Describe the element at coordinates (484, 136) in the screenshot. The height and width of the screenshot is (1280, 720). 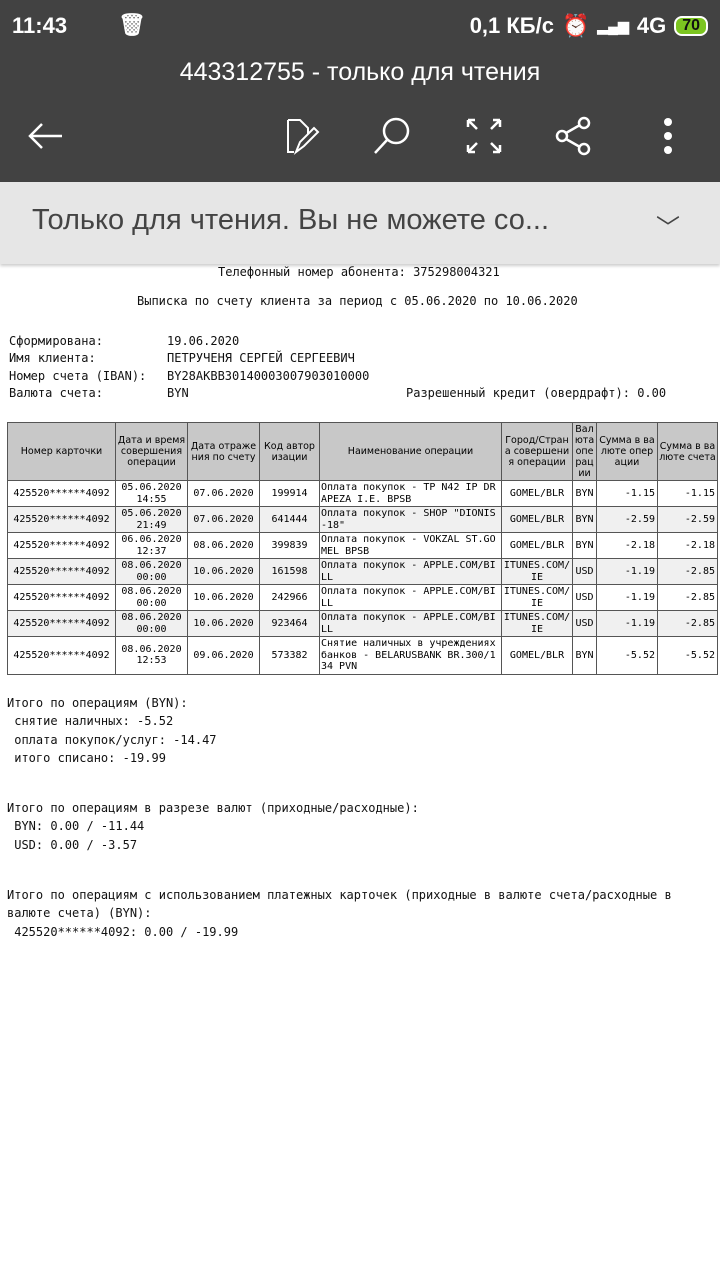
I see `fullscreen-icon` at that location.